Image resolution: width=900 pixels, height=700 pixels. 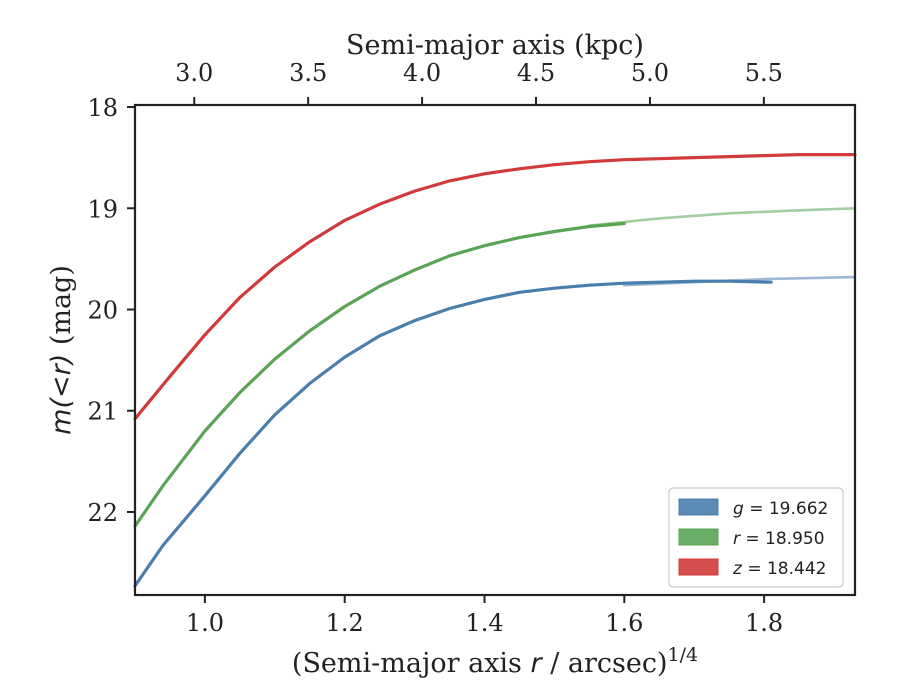 What do you see at coordinates (495, 45) in the screenshot?
I see `top-x-axis-title: Semi-major axis (kpc)` at bounding box center [495, 45].